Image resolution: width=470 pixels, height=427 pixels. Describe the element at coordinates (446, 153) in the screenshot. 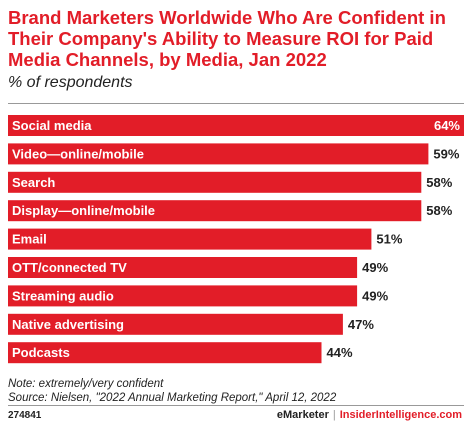

I see `bar-value-1: 59%` at that location.